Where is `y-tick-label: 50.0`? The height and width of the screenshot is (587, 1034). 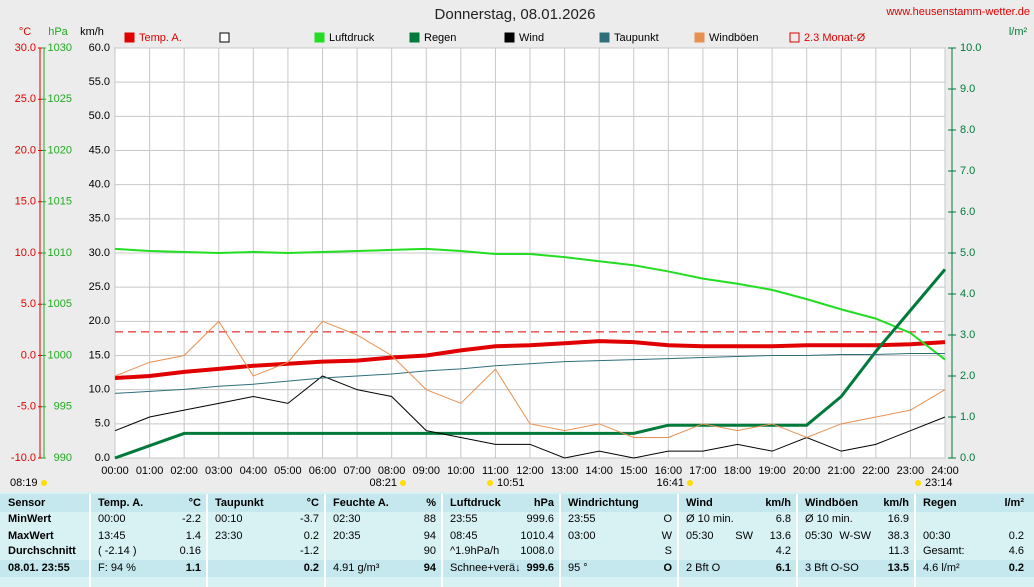
y-tick-label: 50.0 is located at coordinates (99, 116).